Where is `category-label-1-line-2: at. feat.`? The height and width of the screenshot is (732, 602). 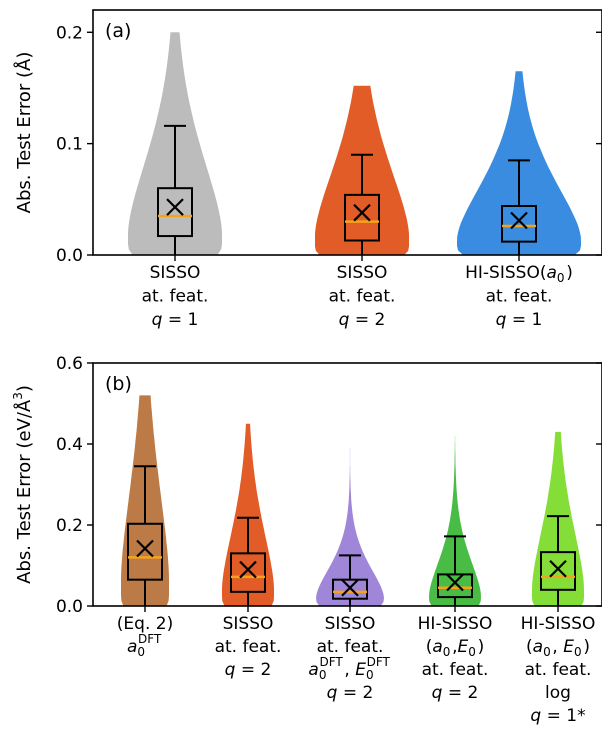 category-label-1-line-2: at. feat. is located at coordinates (175, 297).